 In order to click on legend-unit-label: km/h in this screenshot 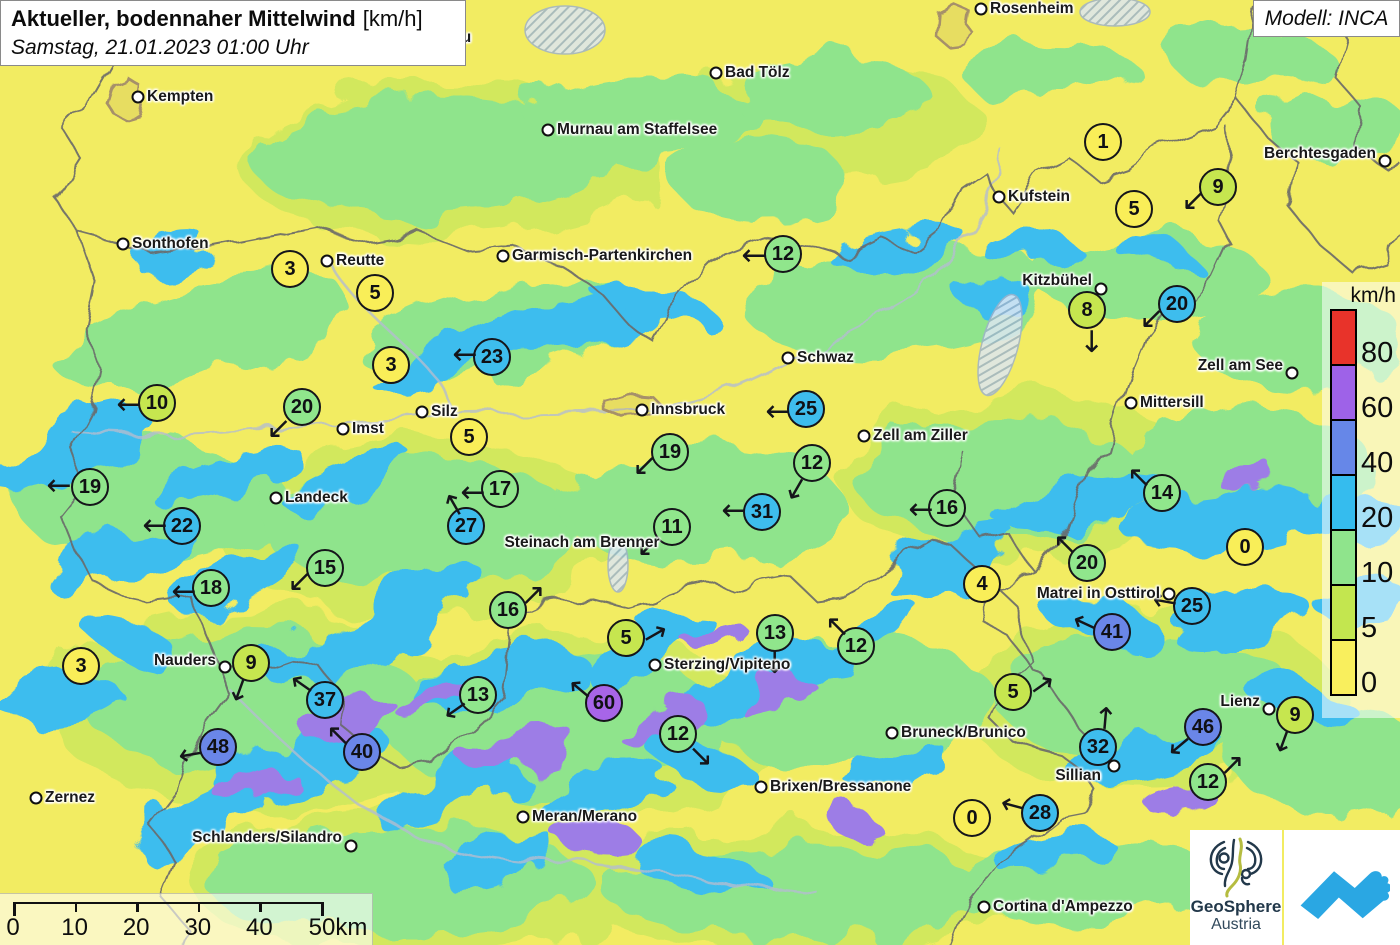, I will do `click(1373, 295)`.